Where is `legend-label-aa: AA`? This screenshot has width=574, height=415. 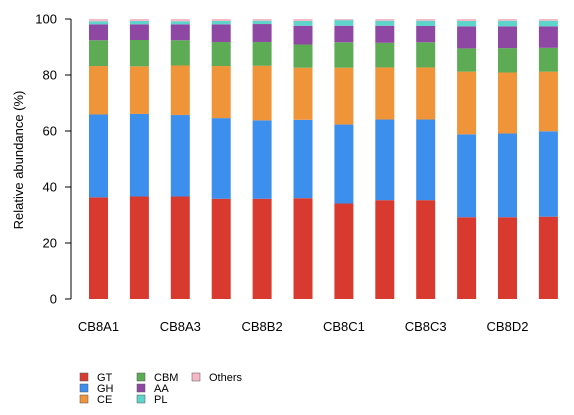
legend-label-aa: AA is located at coordinates (161, 389).